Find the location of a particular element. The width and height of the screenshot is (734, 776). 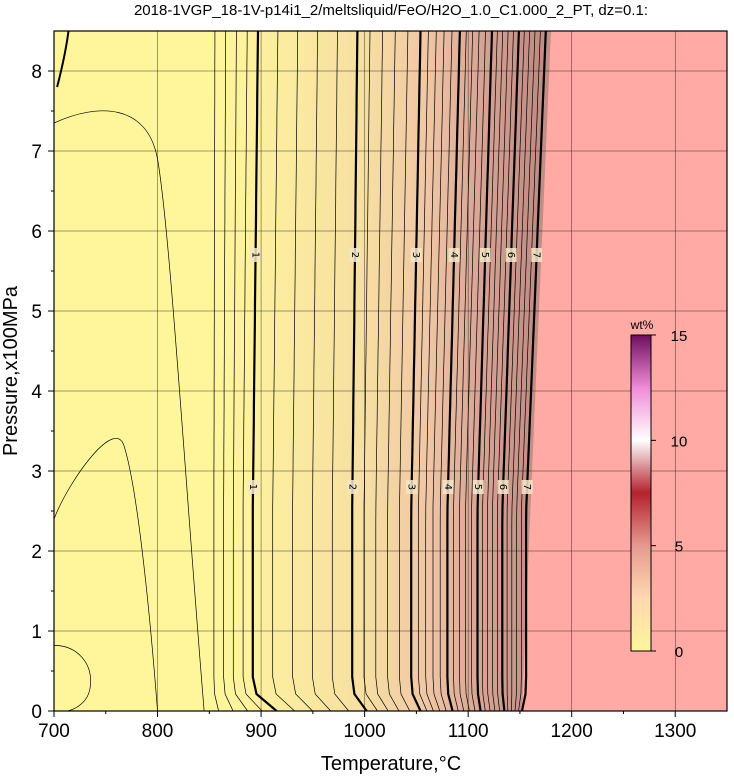

x-tick-label: 900 is located at coordinates (261, 731).